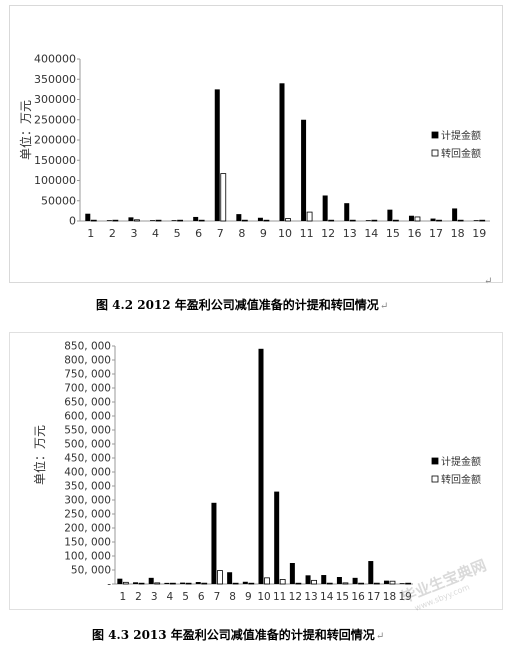 The width and height of the screenshot is (518, 653). I want to click on chart-2012-y-tick-label: 0, so click(72, 221).